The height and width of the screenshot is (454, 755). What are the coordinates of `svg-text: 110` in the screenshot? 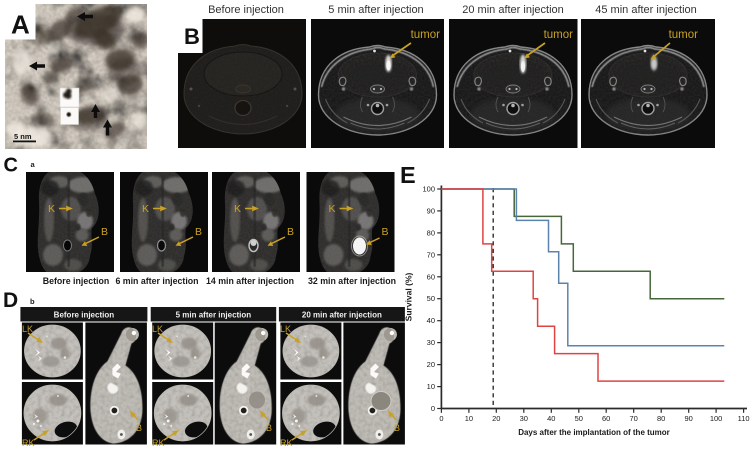 It's located at (744, 418).